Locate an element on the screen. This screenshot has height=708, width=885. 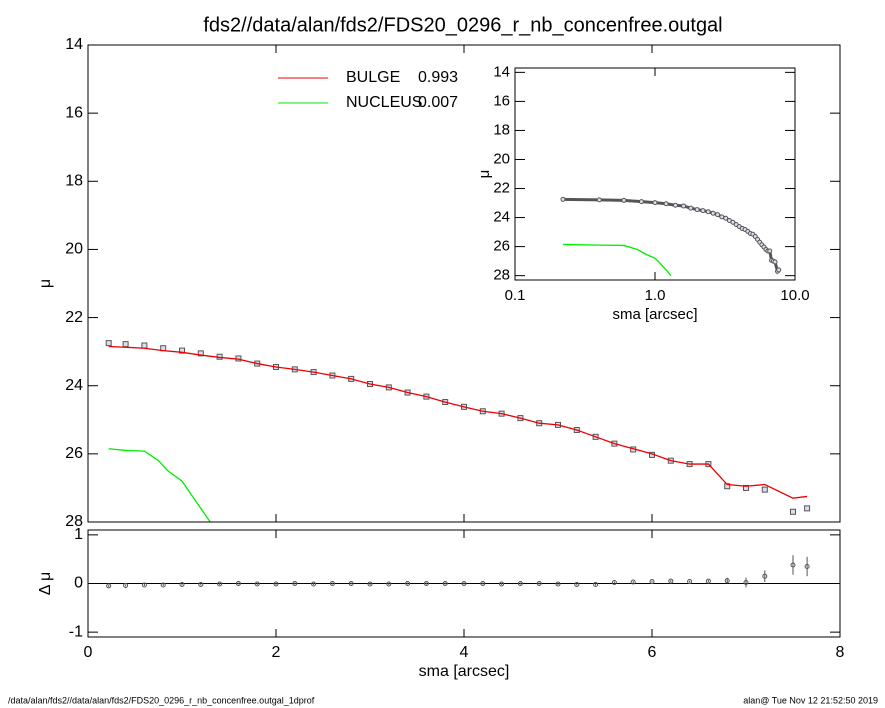
legend-label: NUCLEUS is located at coordinates (384, 102).